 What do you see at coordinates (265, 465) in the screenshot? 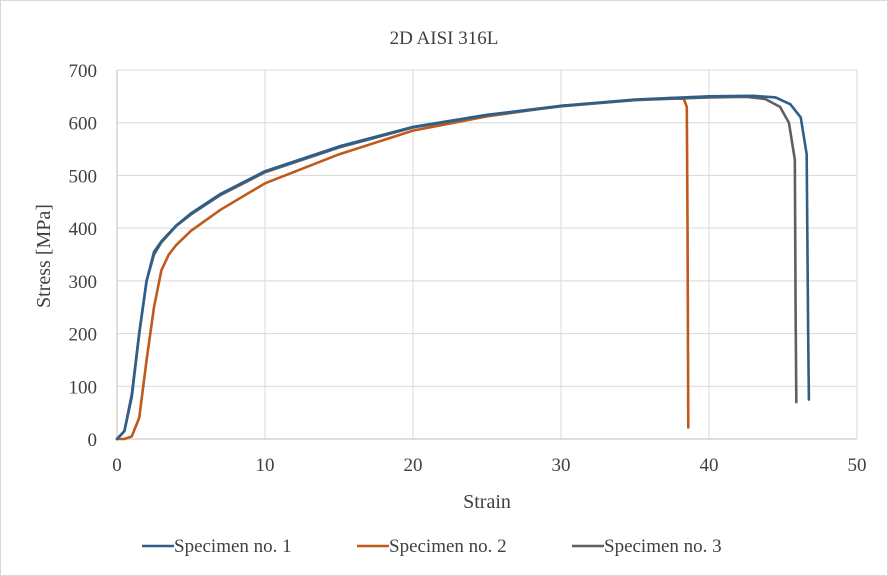
I see `x-tick-label: 10` at bounding box center [265, 465].